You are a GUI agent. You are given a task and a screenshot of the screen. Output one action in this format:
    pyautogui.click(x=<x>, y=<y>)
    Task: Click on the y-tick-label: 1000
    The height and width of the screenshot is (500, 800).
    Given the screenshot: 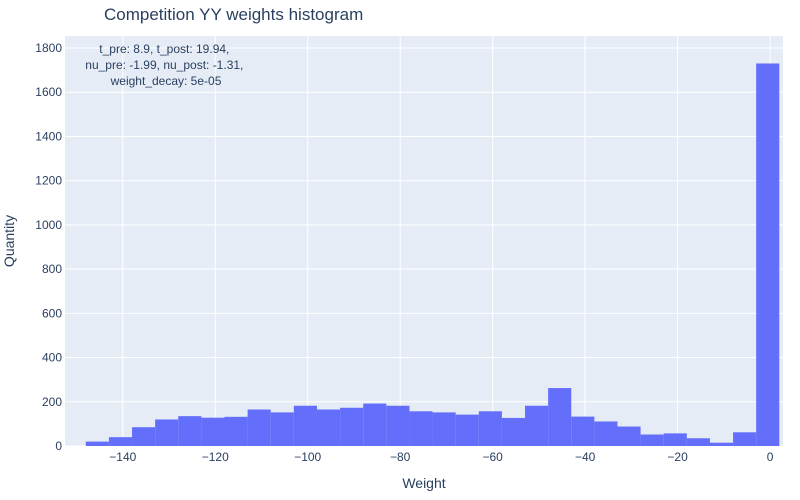 What is the action you would take?
    pyautogui.click(x=48, y=225)
    